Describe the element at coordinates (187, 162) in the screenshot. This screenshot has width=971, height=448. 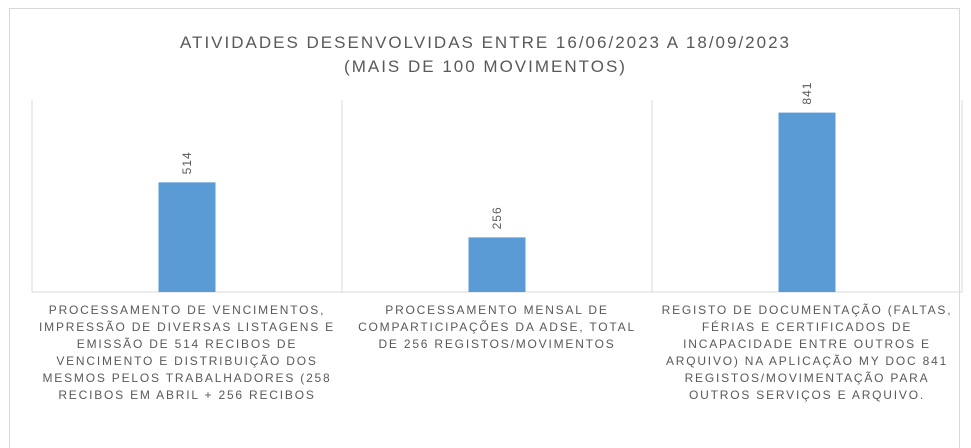
I see `data-label: 514` at that location.